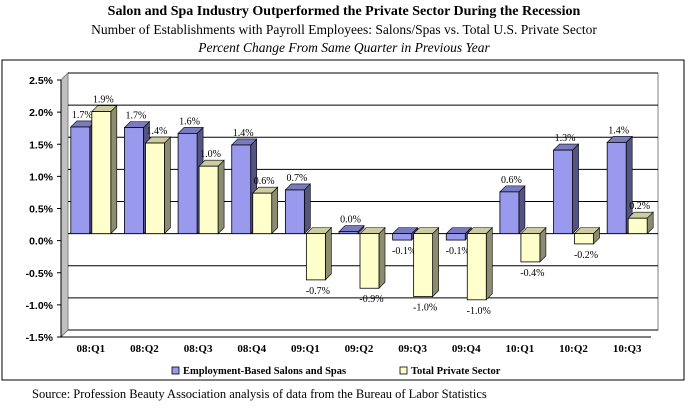 The width and height of the screenshot is (688, 412). Describe the element at coordinates (210, 154) in the screenshot. I see `data-label: 1.0%` at that location.